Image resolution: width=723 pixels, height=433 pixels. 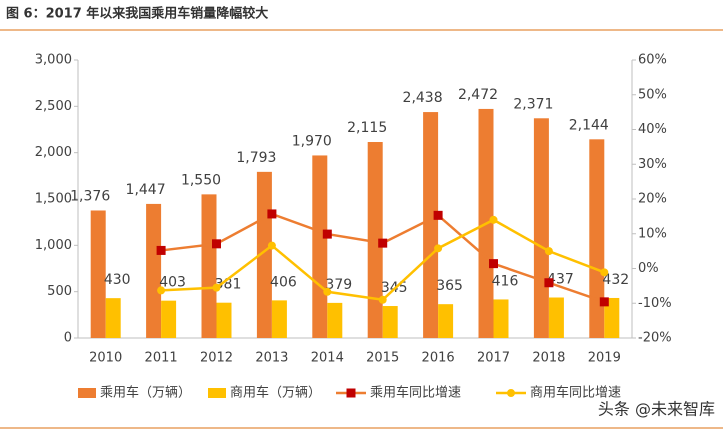 What do you see at coordinates (53, 152) in the screenshot?
I see `y-tick-label: 2,000` at bounding box center [53, 152].